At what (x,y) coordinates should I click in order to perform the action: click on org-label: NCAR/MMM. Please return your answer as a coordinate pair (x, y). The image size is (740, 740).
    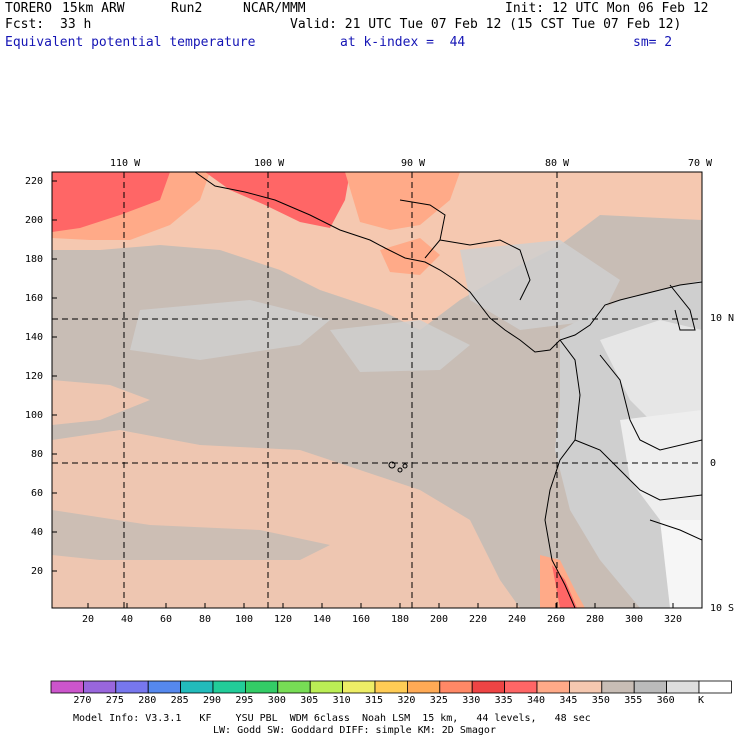
    Looking at the image, I should click on (274, 8).